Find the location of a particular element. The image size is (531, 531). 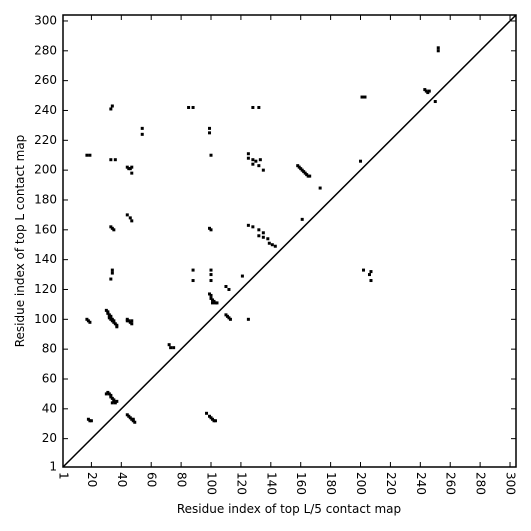

x-tick-label: 300 is located at coordinates (511, 483).